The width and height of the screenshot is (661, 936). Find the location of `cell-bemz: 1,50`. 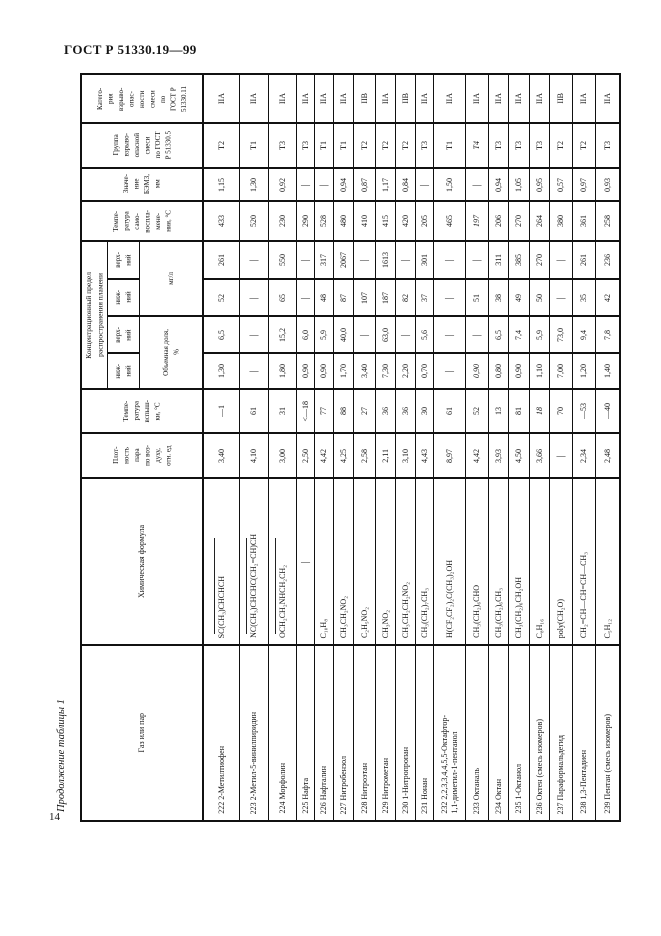

cell-bemz: 1,50 is located at coordinates (449, 185).